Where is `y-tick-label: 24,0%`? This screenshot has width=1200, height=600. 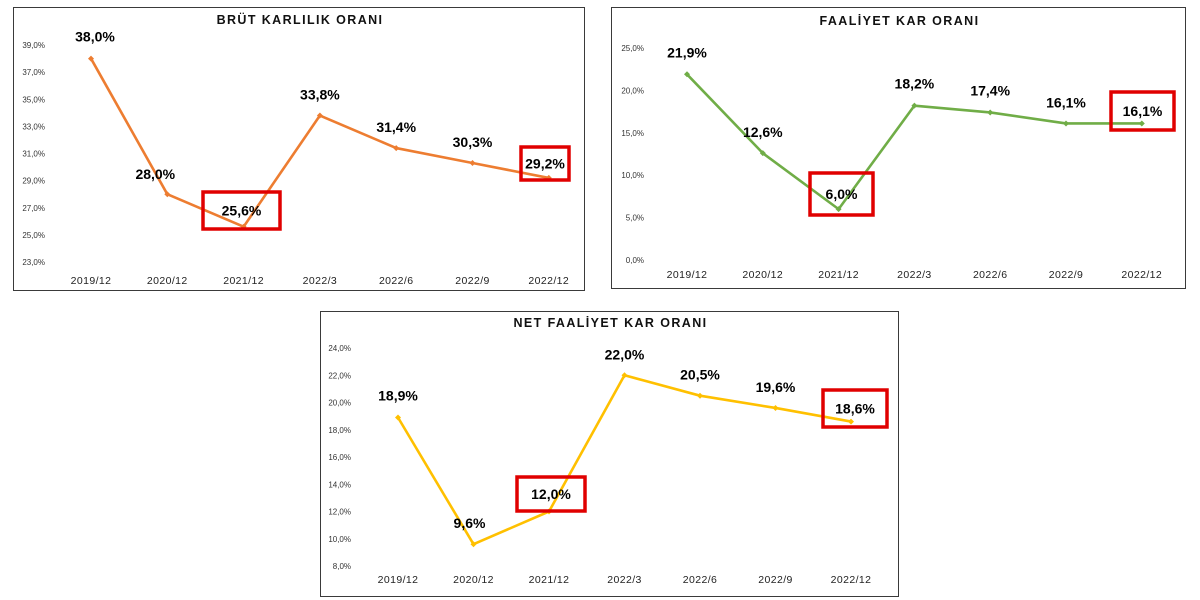 y-tick-label: 24,0% is located at coordinates (339, 348).